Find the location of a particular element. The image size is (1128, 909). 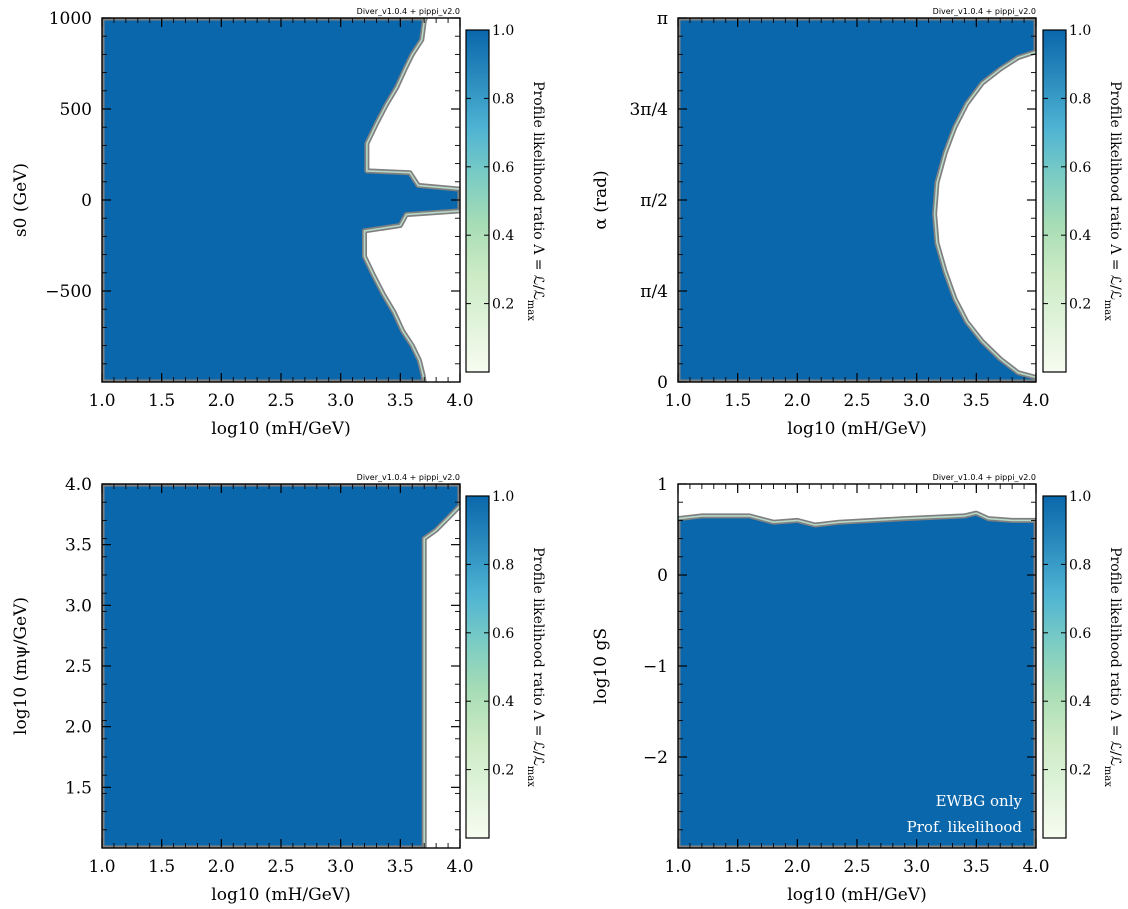

y-tick-label: π/4 is located at coordinates (654, 292).